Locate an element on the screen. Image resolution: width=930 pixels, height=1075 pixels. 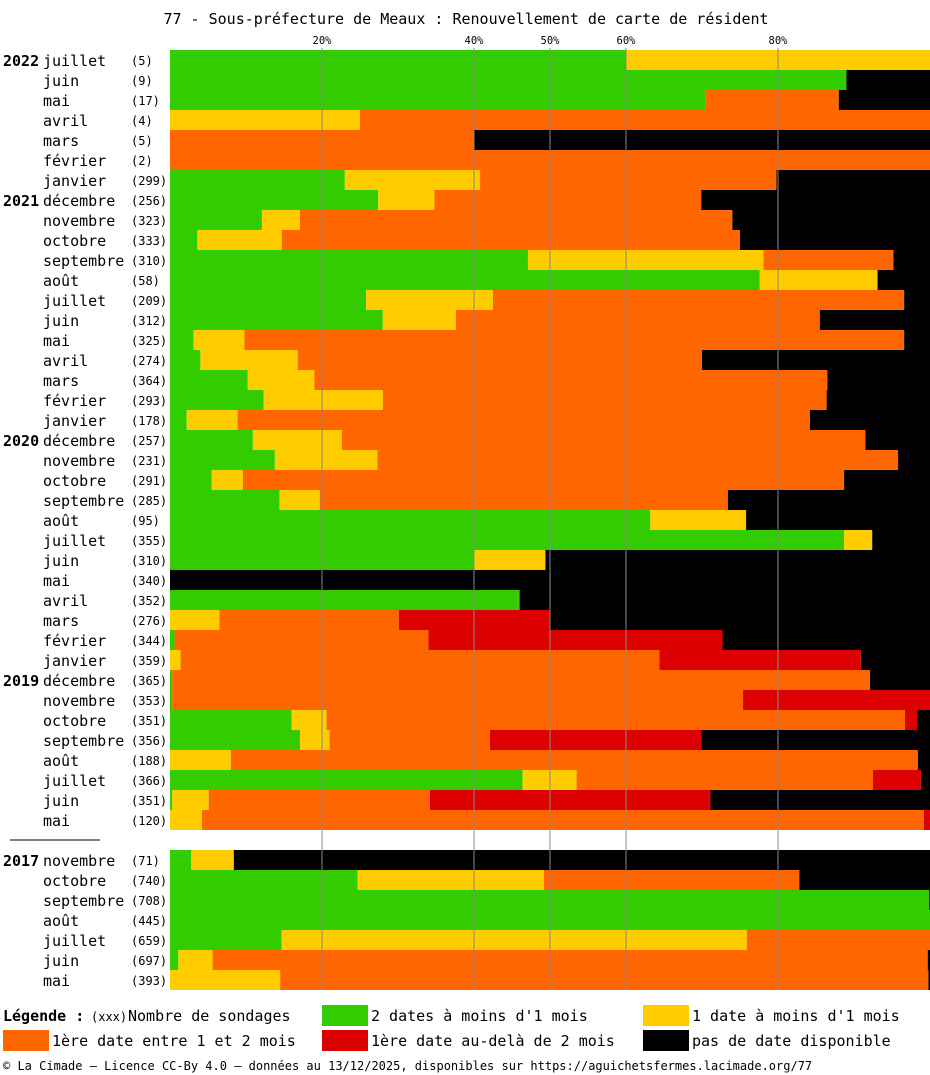
count-label: (257) is located at coordinates (149, 441).